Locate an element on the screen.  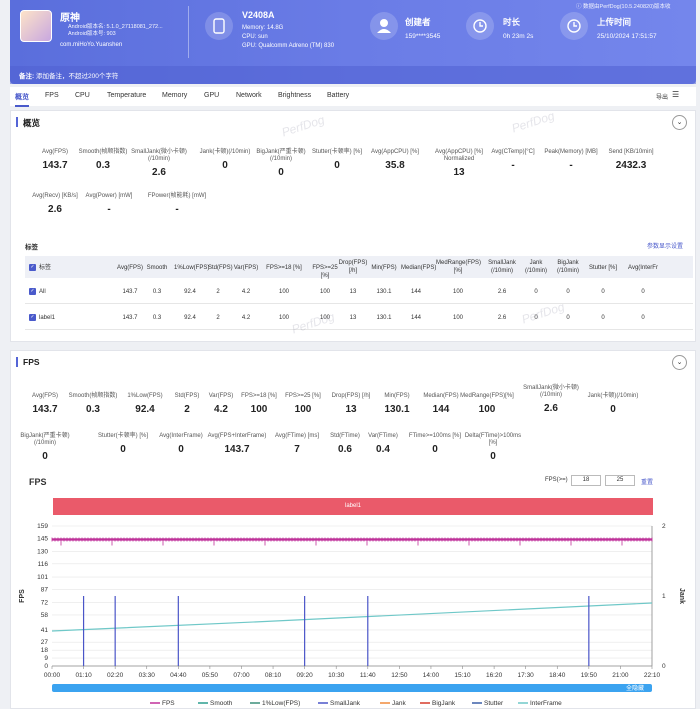
tab-memory: Memory is located at coordinates (175, 95).